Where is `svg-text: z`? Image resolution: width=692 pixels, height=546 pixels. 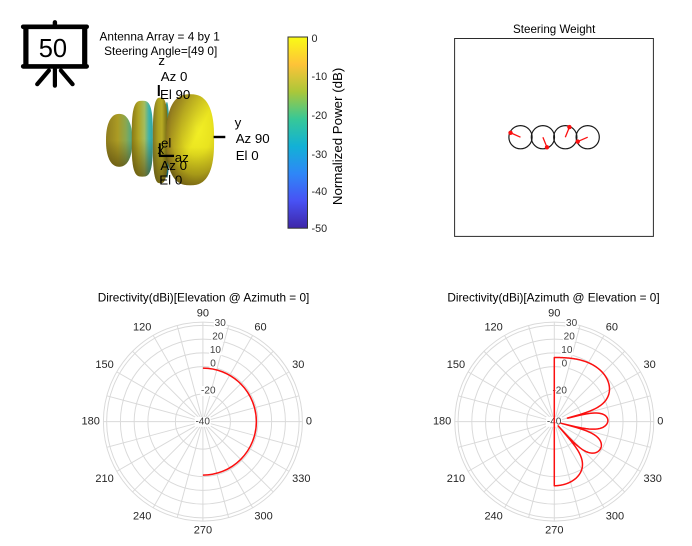 svg-text: z is located at coordinates (161, 60).